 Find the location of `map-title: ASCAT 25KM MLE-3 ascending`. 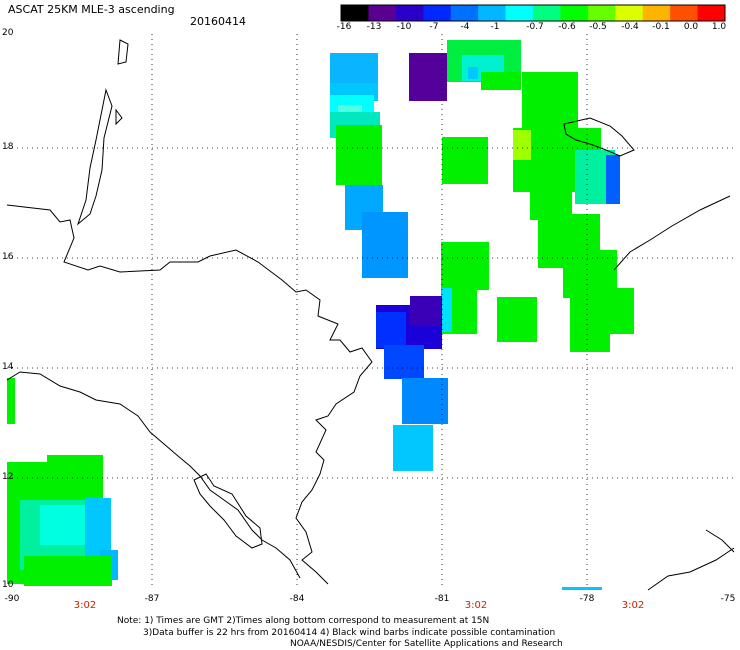

map-title: ASCAT 25KM MLE-3 ascending is located at coordinates (91, 9).